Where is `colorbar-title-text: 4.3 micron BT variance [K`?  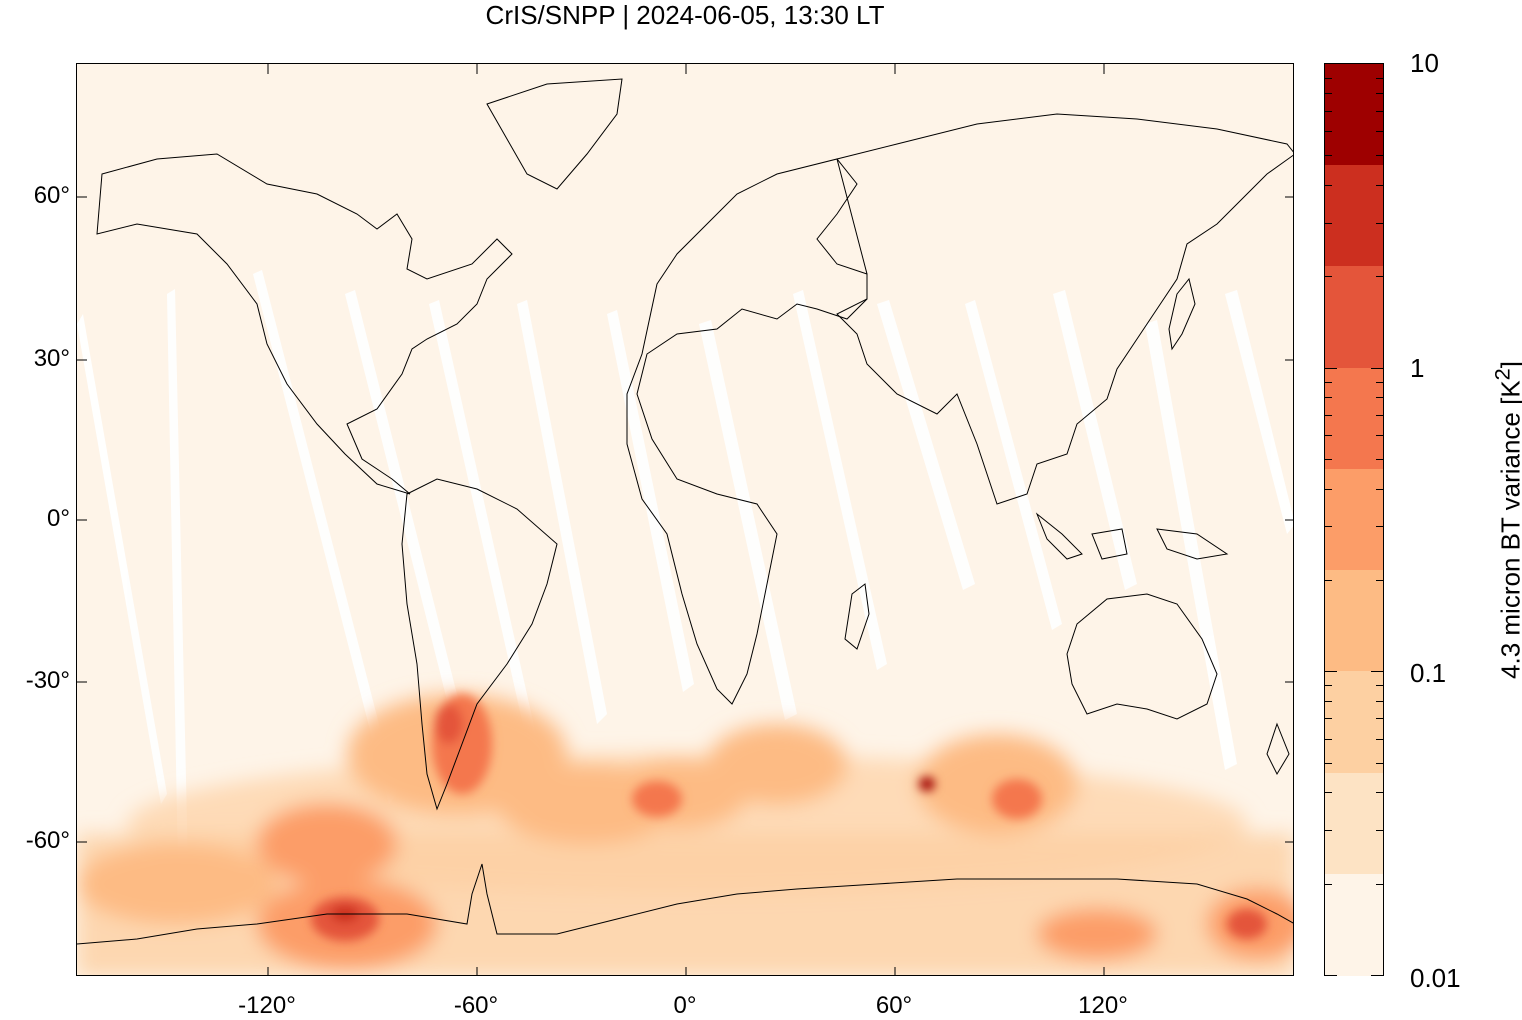 colorbar-title-text: 4.3 micron BT variance [K is located at coordinates (1508, 529).